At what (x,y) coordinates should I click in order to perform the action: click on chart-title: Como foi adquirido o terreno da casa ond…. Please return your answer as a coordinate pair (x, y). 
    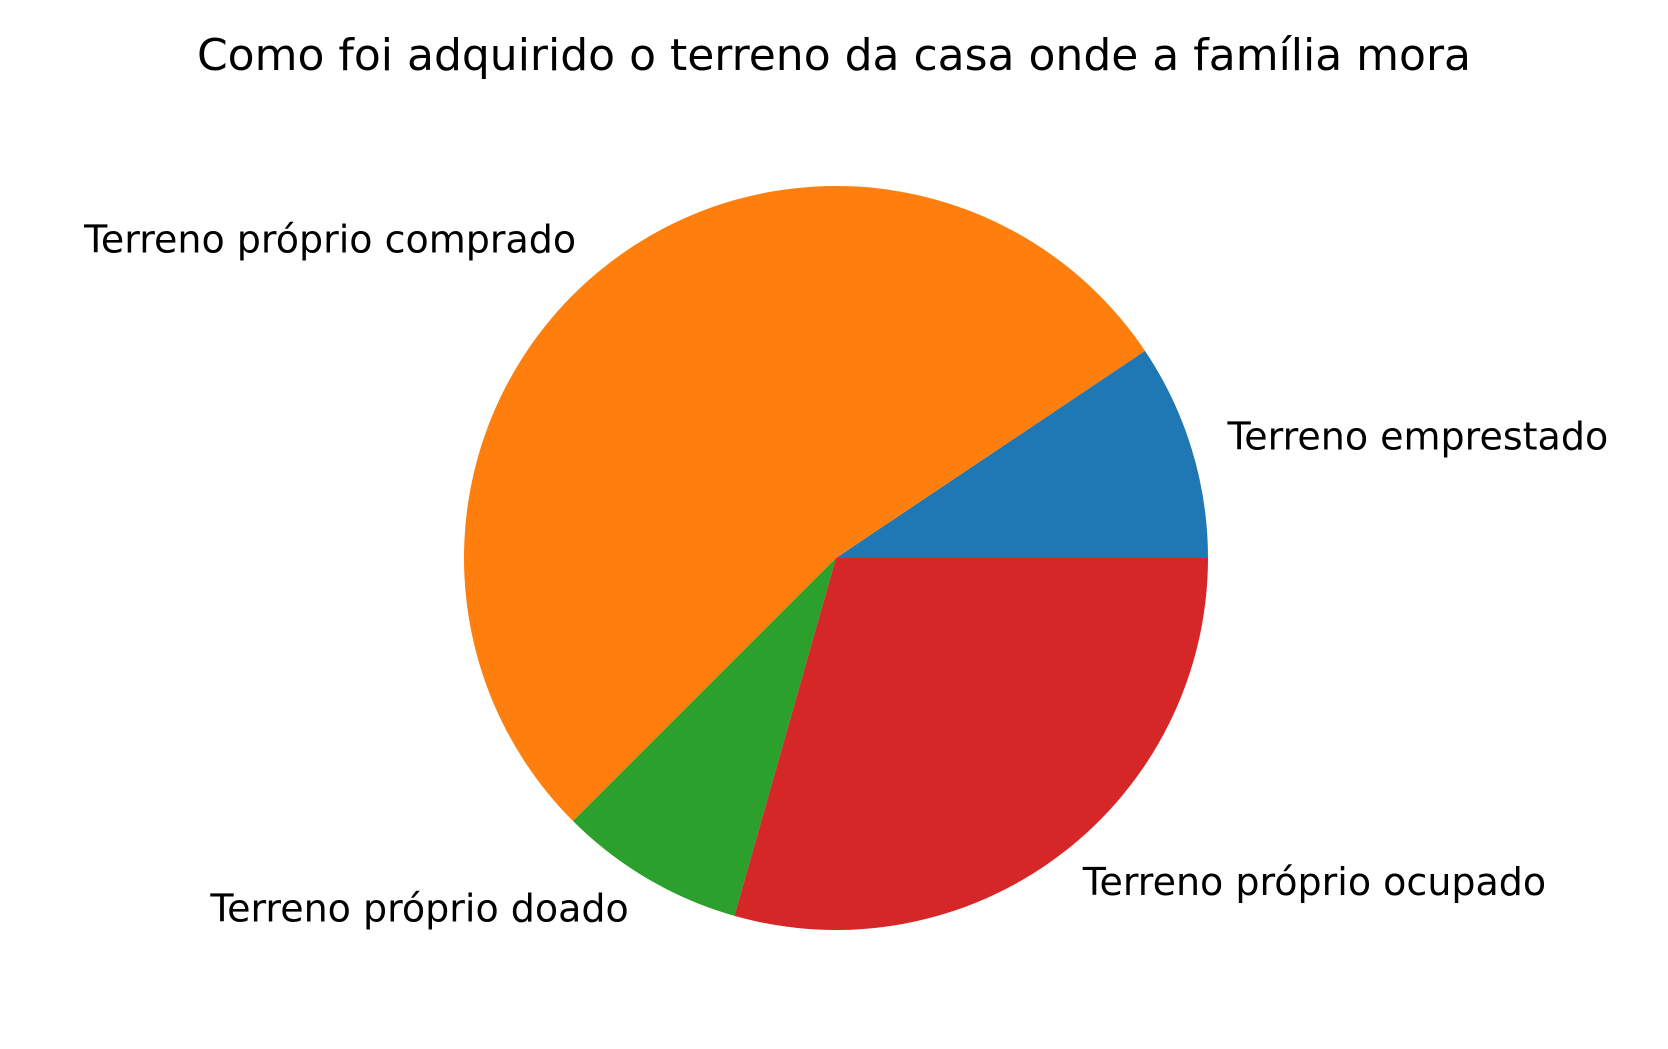
    Looking at the image, I should click on (834, 55).